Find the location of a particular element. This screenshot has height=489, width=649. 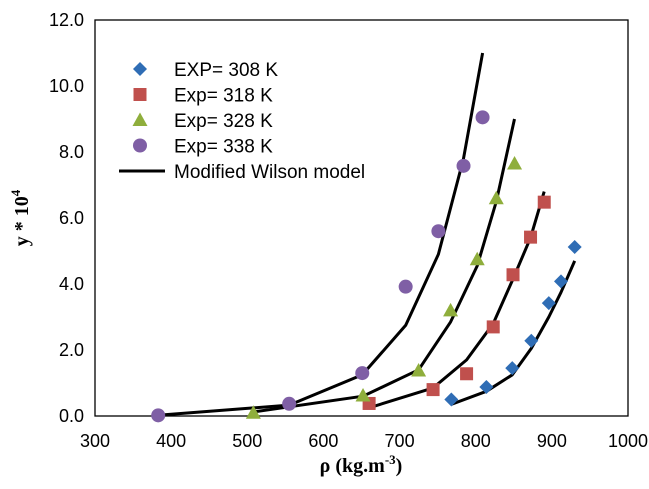

y-tick-label-0: 0.0 is located at coordinates (71, 416).